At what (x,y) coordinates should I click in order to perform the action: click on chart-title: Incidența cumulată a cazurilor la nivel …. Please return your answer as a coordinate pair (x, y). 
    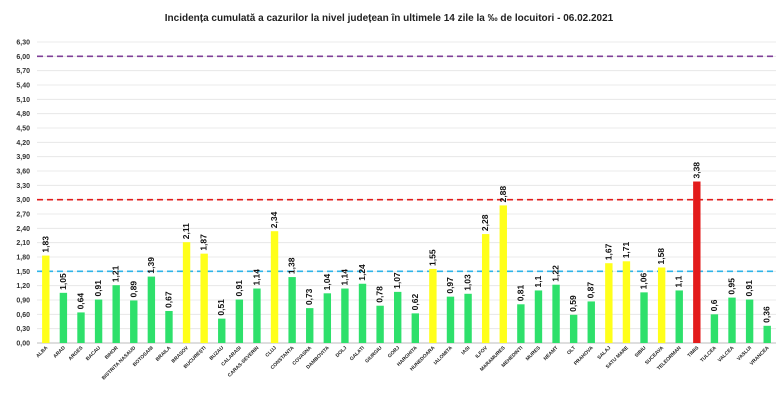
    Looking at the image, I should click on (389, 18).